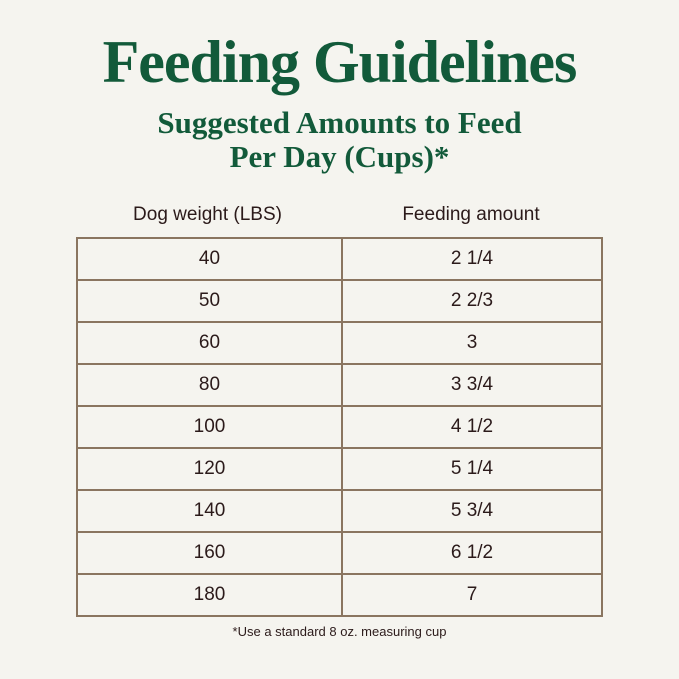 Image resolution: width=679 pixels, height=679 pixels. What do you see at coordinates (472, 259) in the screenshot?
I see `amount-cell: 2 1/4` at bounding box center [472, 259].